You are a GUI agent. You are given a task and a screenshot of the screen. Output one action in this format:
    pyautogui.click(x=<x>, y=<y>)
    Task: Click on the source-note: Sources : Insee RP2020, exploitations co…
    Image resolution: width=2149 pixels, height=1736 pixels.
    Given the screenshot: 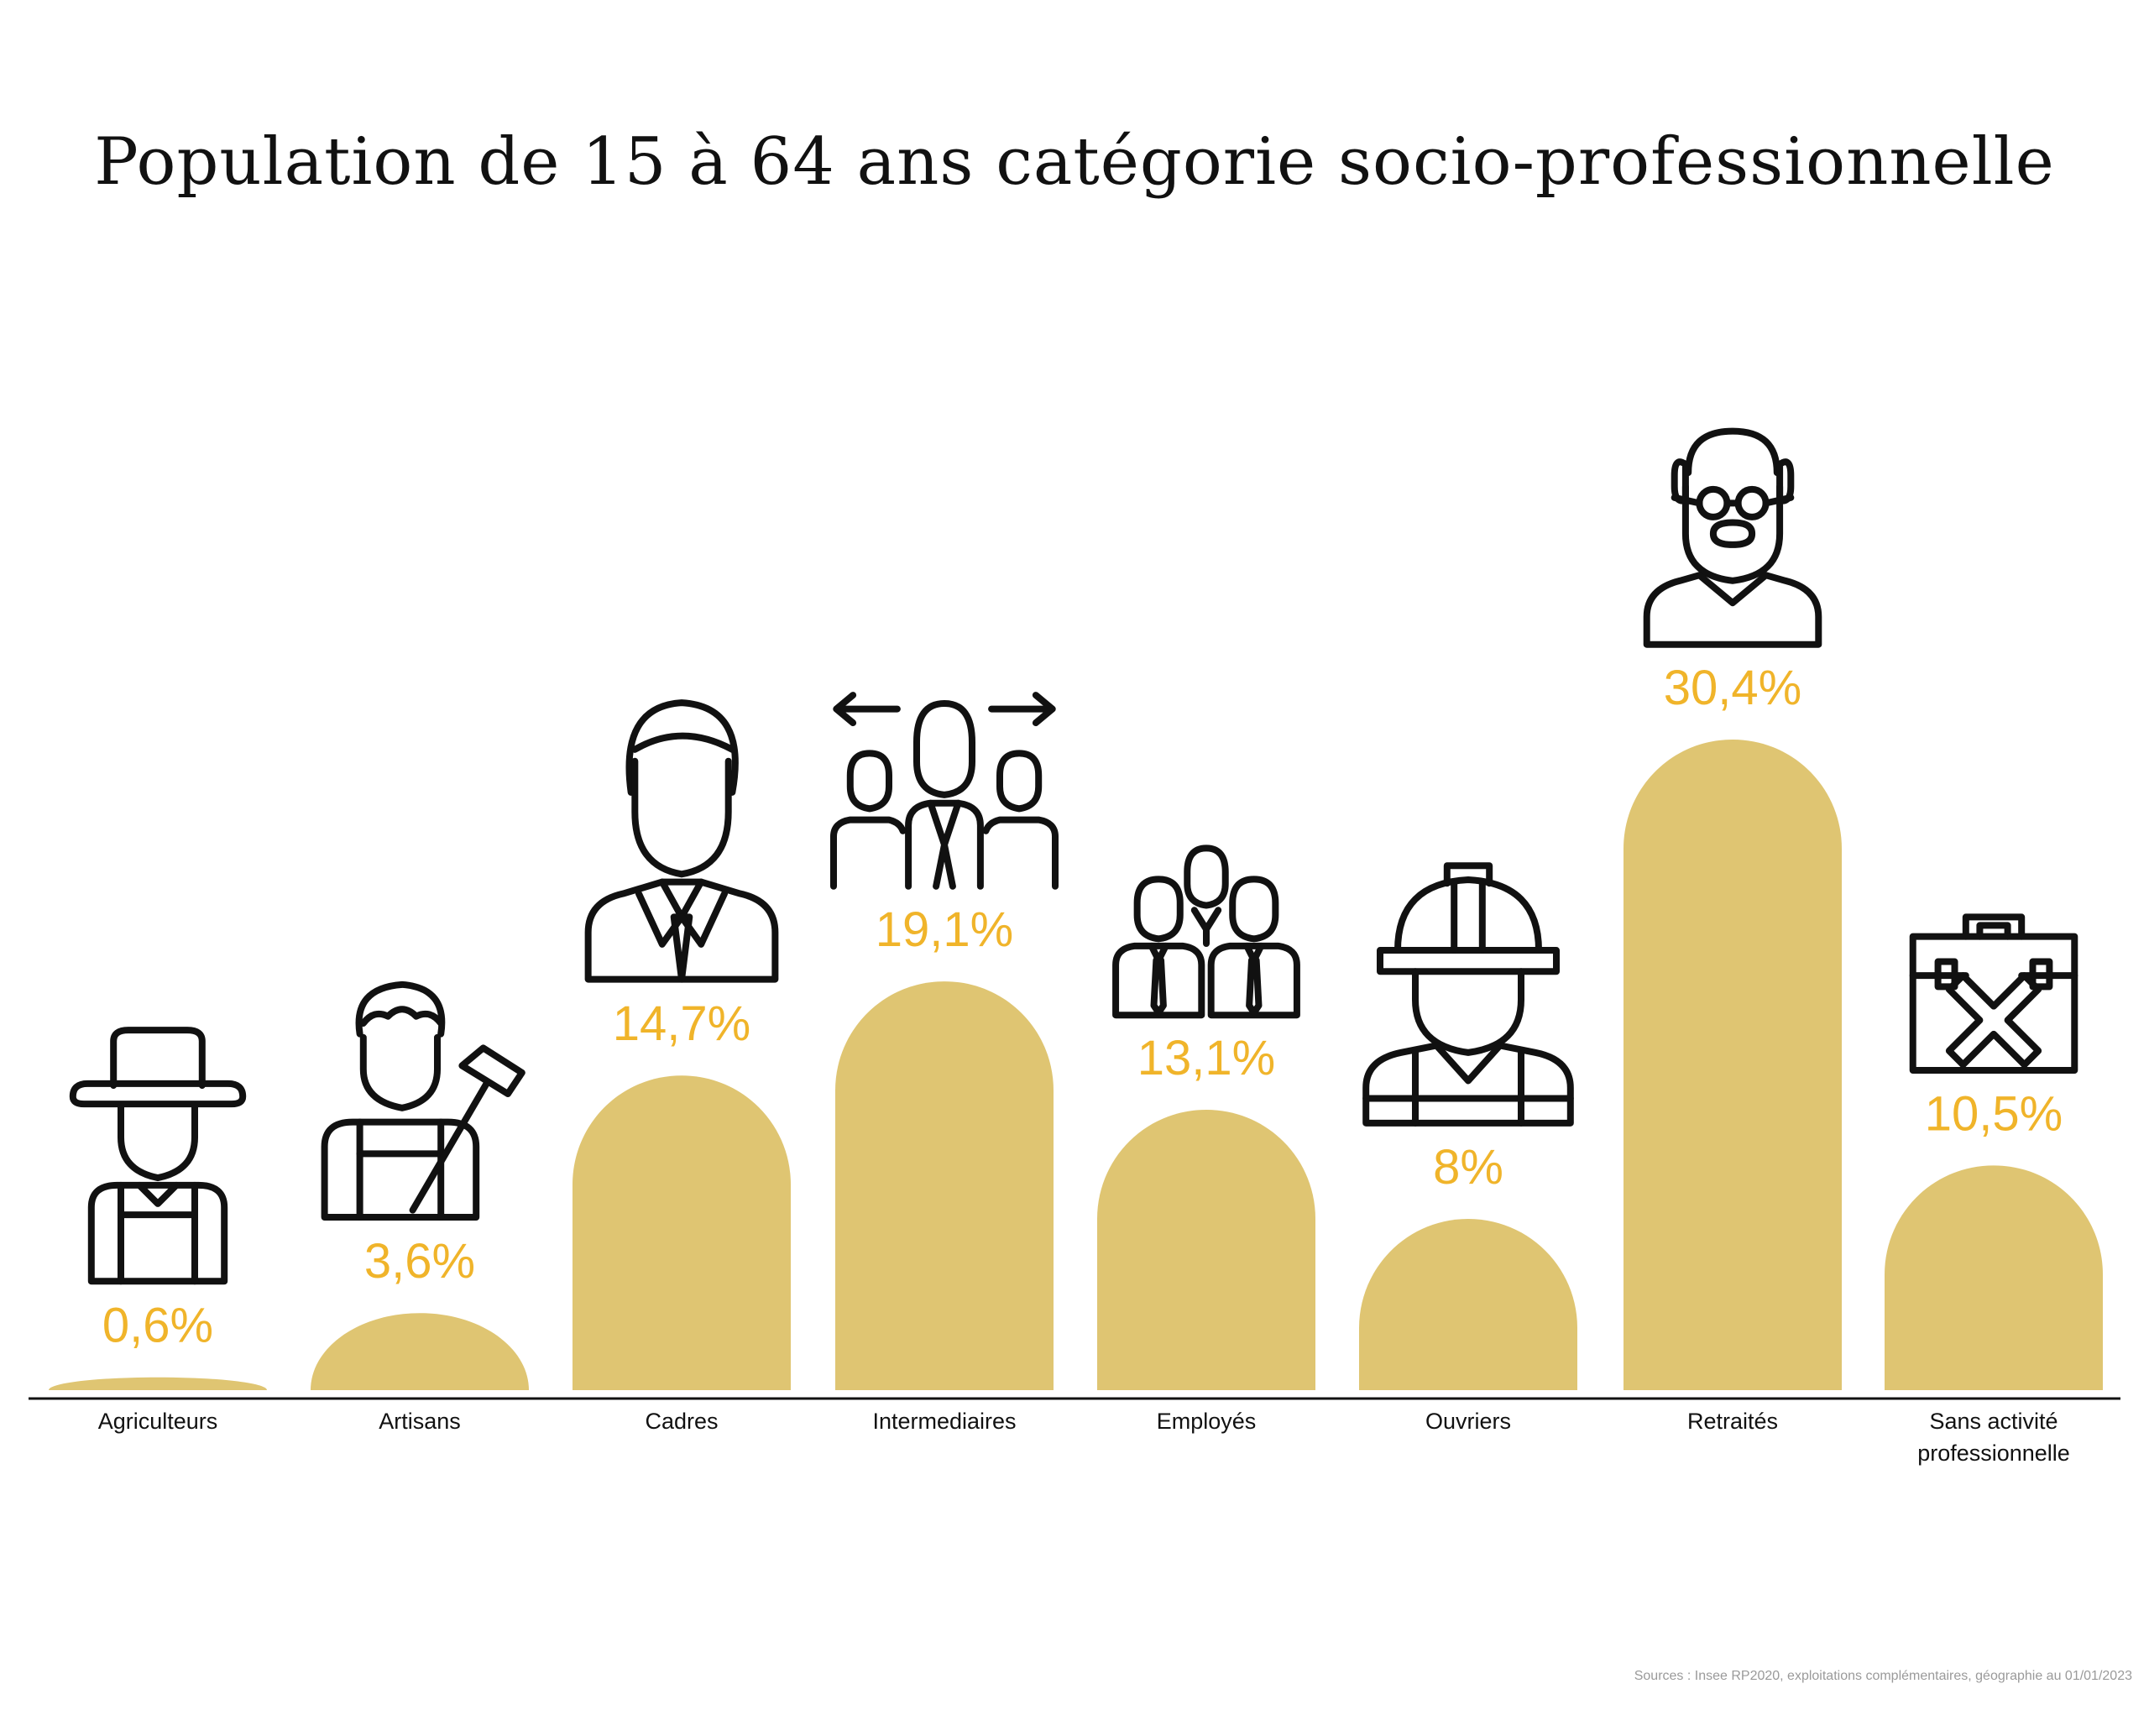 What is the action you would take?
    pyautogui.click(x=1883, y=1676)
    